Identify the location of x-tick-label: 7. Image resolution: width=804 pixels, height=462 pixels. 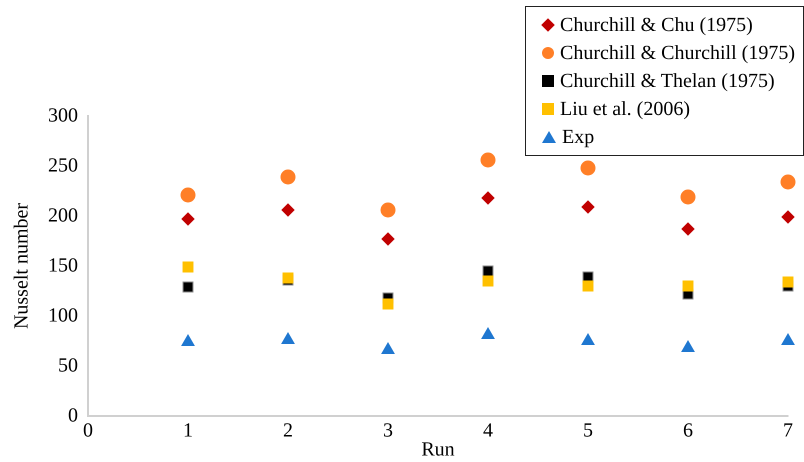
(788, 430).